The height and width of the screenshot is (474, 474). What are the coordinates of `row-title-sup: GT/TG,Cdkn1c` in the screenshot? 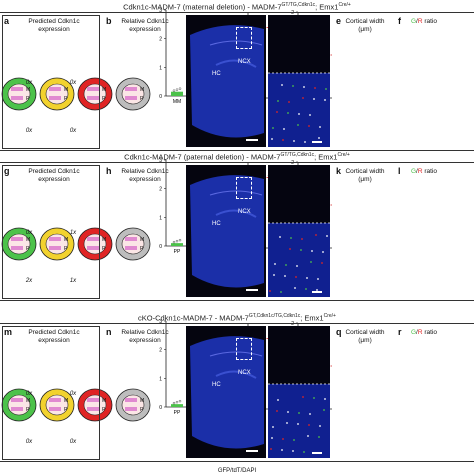 It's located at (298, 5).